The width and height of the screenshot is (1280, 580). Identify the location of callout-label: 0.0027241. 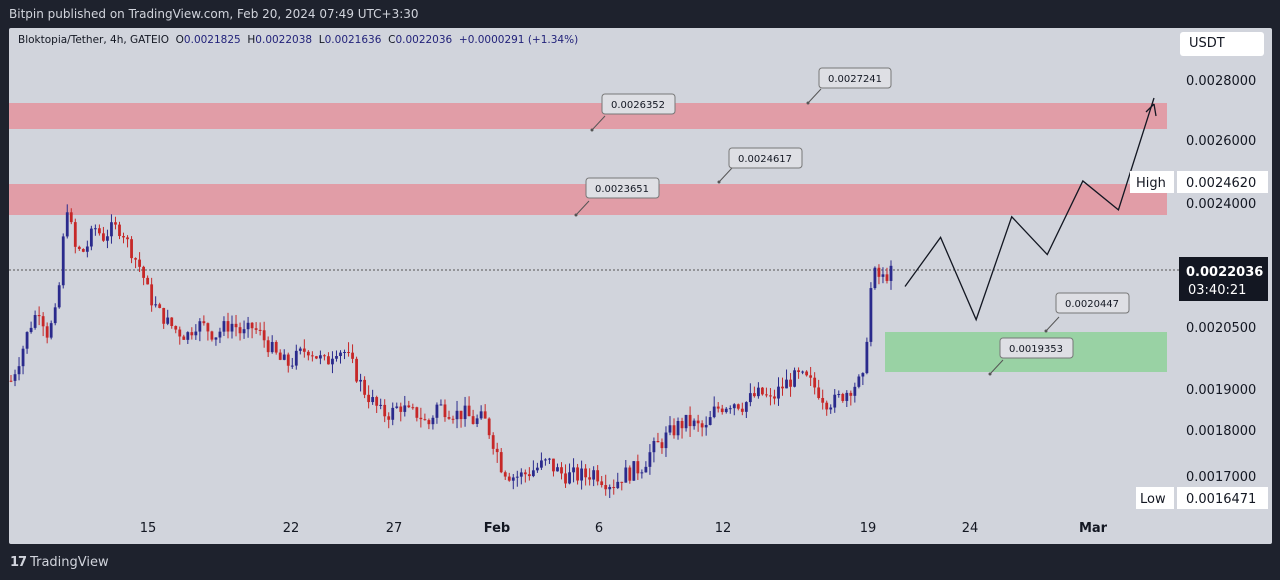
(855, 79).